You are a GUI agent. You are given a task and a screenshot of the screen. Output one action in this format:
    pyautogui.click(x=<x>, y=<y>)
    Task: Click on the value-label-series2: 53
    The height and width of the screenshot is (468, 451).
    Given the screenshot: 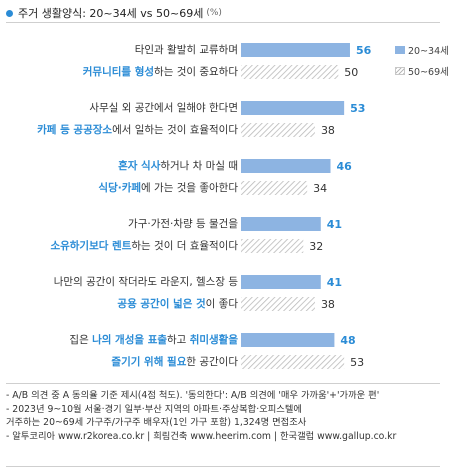 What is the action you would take?
    pyautogui.click(x=357, y=362)
    